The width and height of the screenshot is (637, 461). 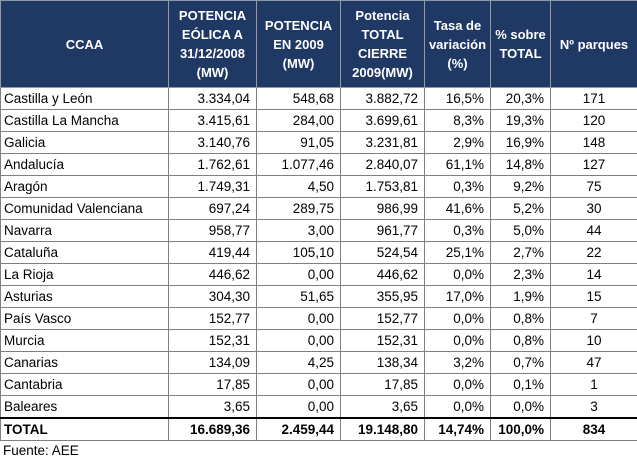 I want to click on cell-porcentaje-total: 9,2%, so click(x=520, y=186).